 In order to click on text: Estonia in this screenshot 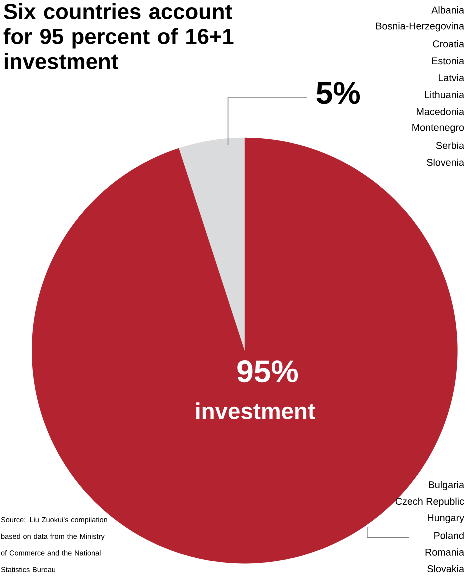, I will do `click(448, 61)`.